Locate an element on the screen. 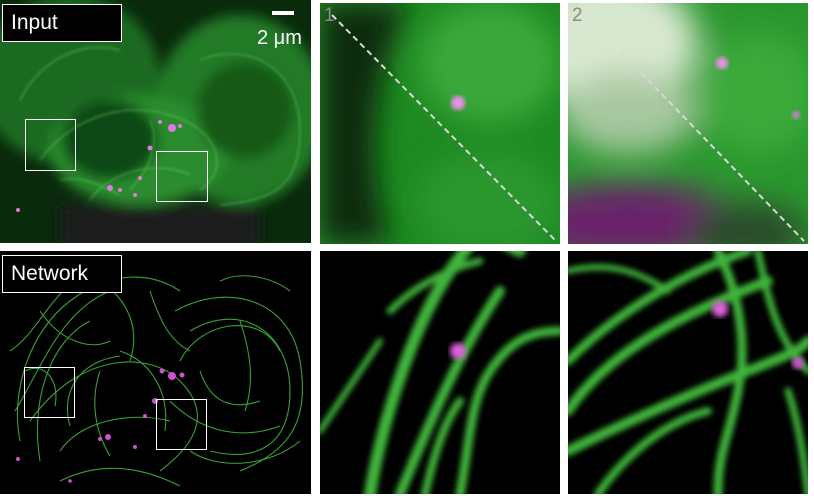  zoom-1-network-panel is located at coordinates (440, 372).